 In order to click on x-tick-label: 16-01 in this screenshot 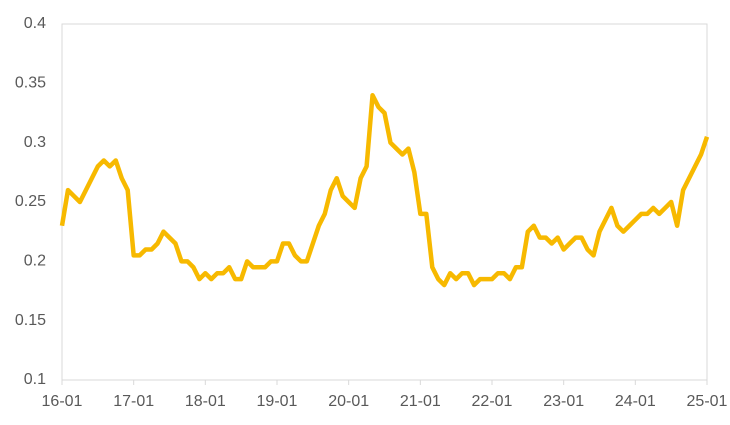, I will do `click(62, 401)`.